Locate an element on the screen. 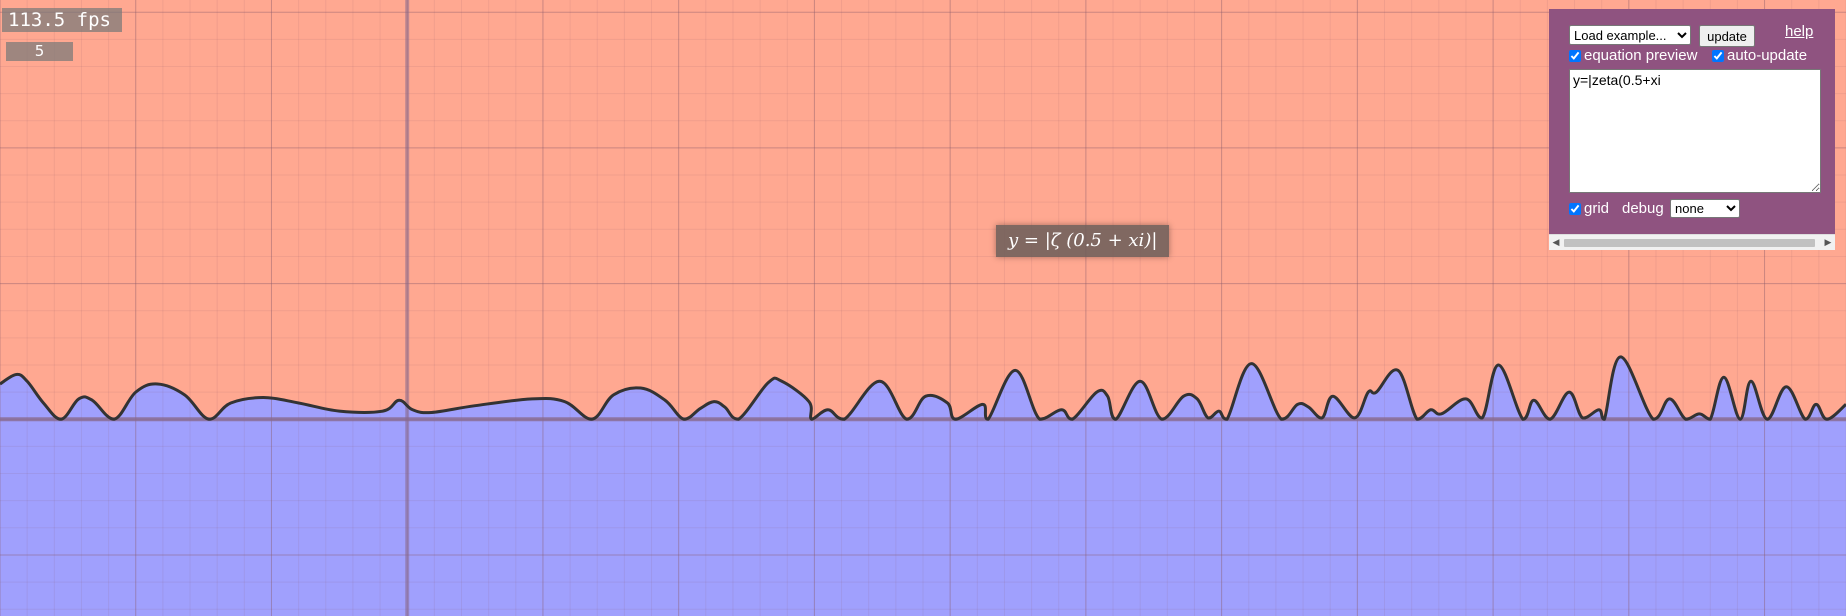 This screenshot has width=1846, height=616. grid-label: grid is located at coordinates (1597, 208).